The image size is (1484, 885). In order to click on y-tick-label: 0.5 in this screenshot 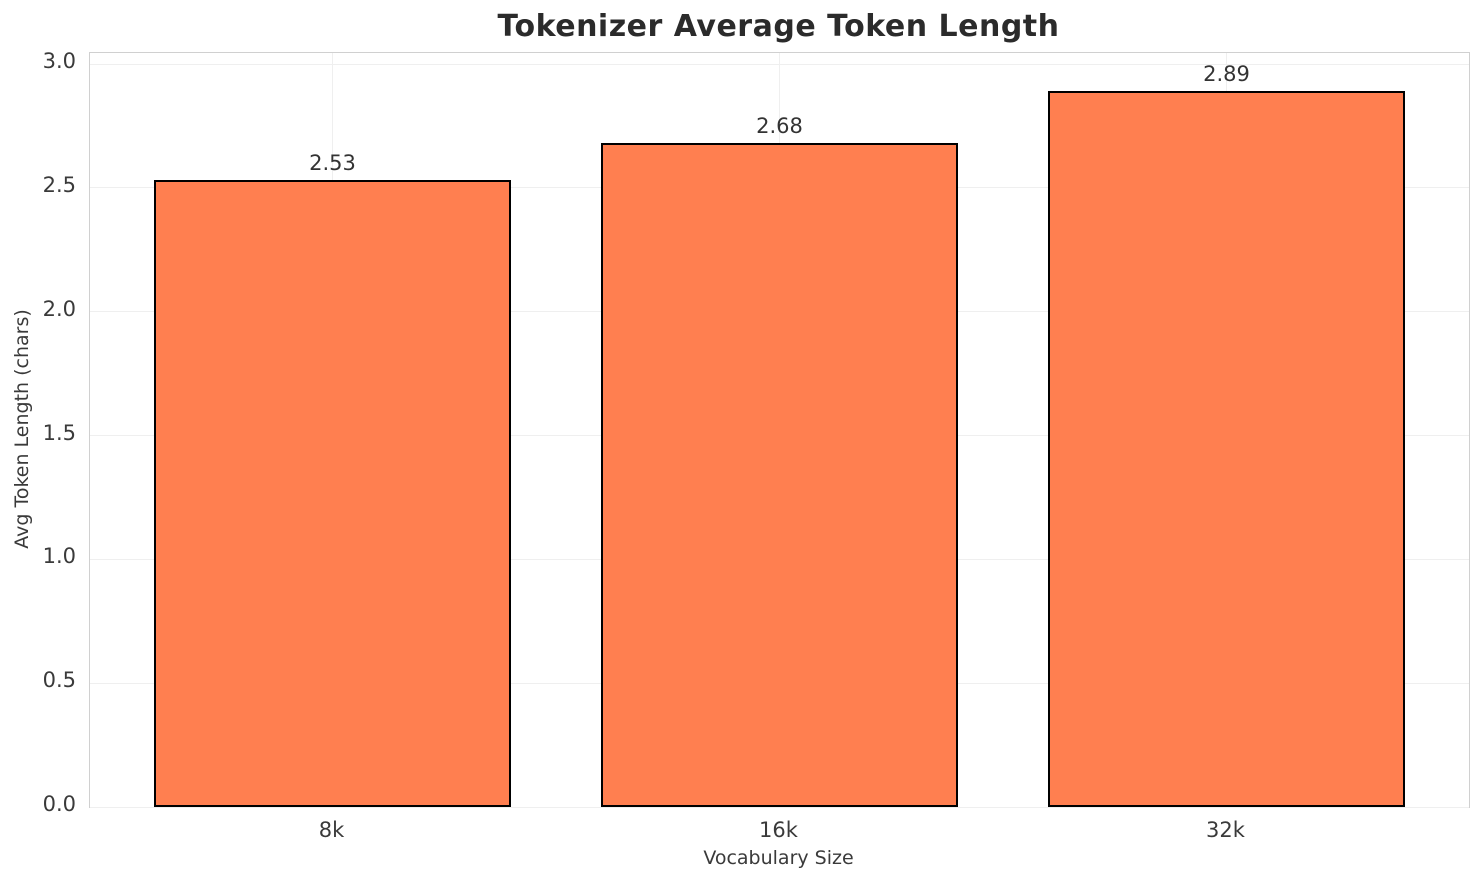, I will do `click(59, 680)`.